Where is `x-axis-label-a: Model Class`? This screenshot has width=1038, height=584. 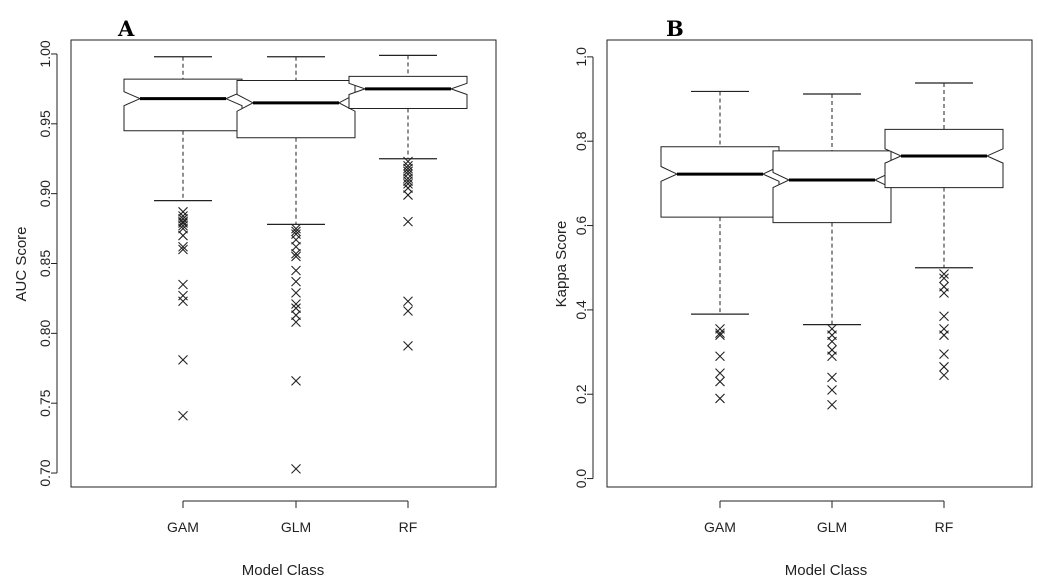
x-axis-label-a: Model Class is located at coordinates (283, 570).